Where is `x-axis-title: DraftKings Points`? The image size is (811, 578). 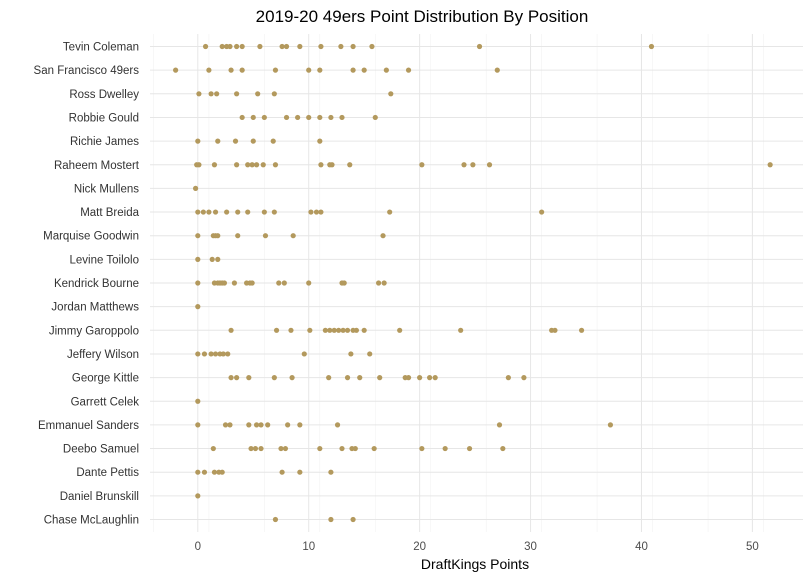 x-axis-title: DraftKings Points is located at coordinates (475, 564).